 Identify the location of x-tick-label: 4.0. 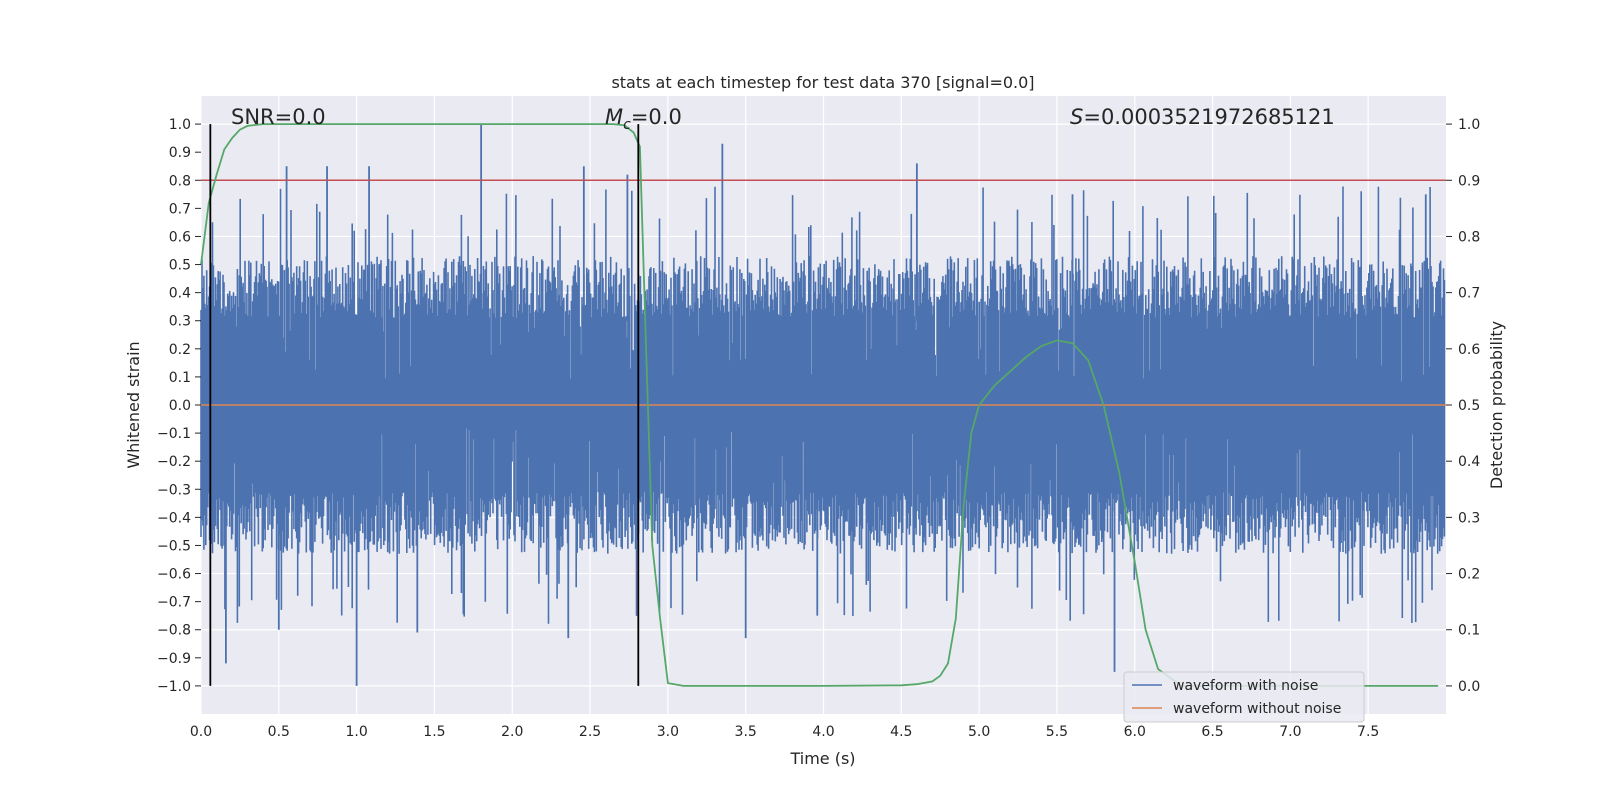
(823, 732).